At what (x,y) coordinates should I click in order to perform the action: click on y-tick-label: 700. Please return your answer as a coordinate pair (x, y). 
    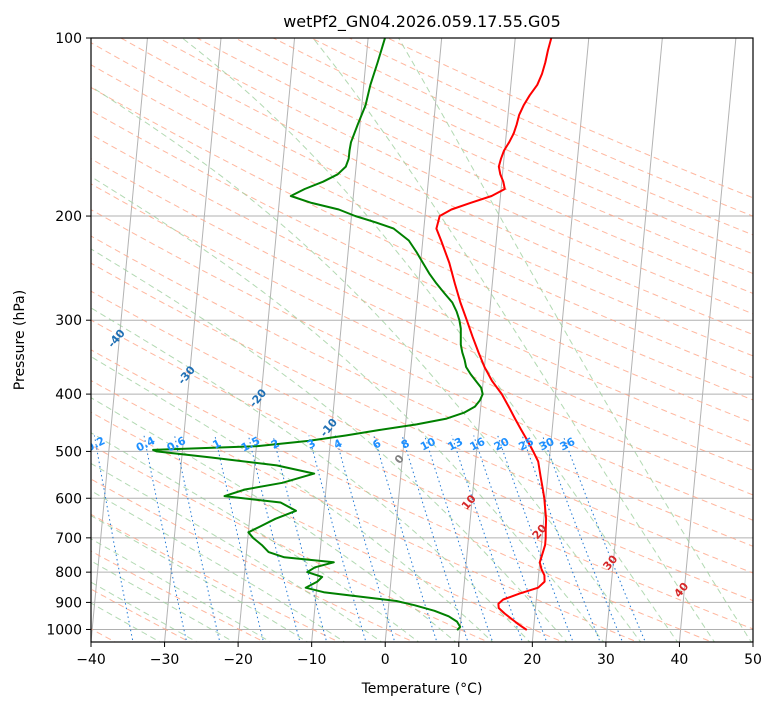
    Looking at the image, I should click on (68, 539).